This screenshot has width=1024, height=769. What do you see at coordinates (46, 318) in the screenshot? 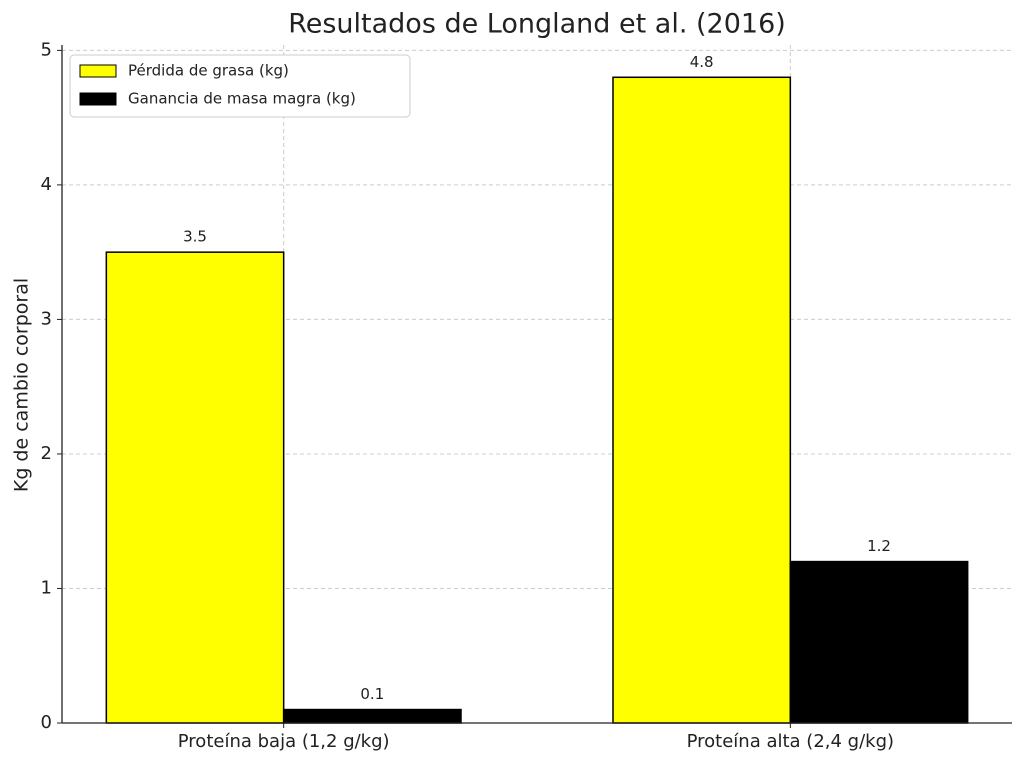
I see `y-tick-label: 3` at bounding box center [46, 318].